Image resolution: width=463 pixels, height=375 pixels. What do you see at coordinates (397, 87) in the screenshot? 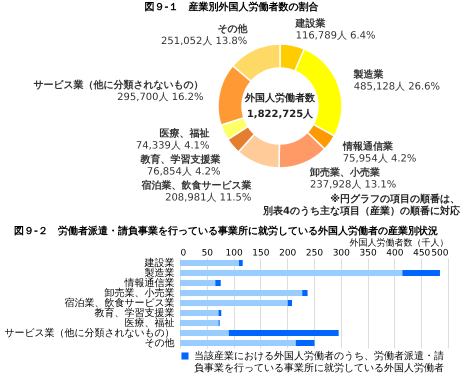
I see `data-label: 485,128人 26.6%` at bounding box center [397, 87].